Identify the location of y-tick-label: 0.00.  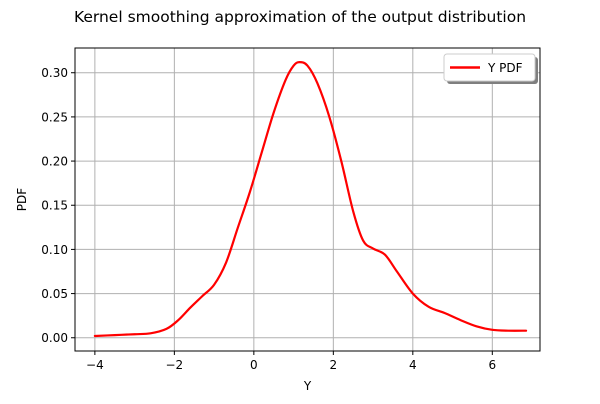
(54, 338).